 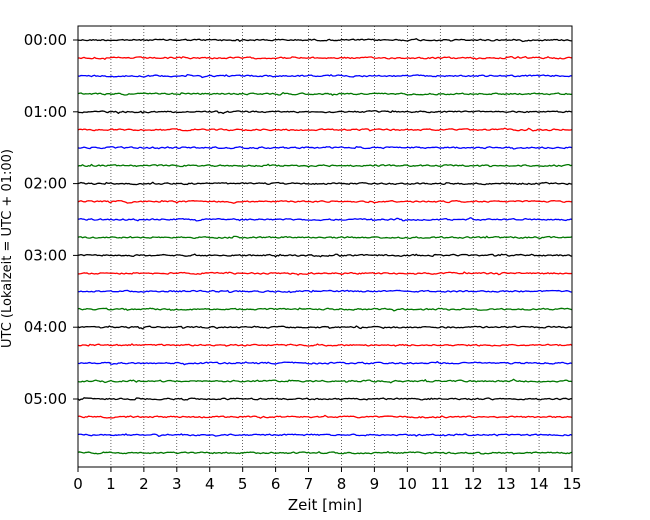 I want to click on x-tick-label-2: 2, so click(x=144, y=484).